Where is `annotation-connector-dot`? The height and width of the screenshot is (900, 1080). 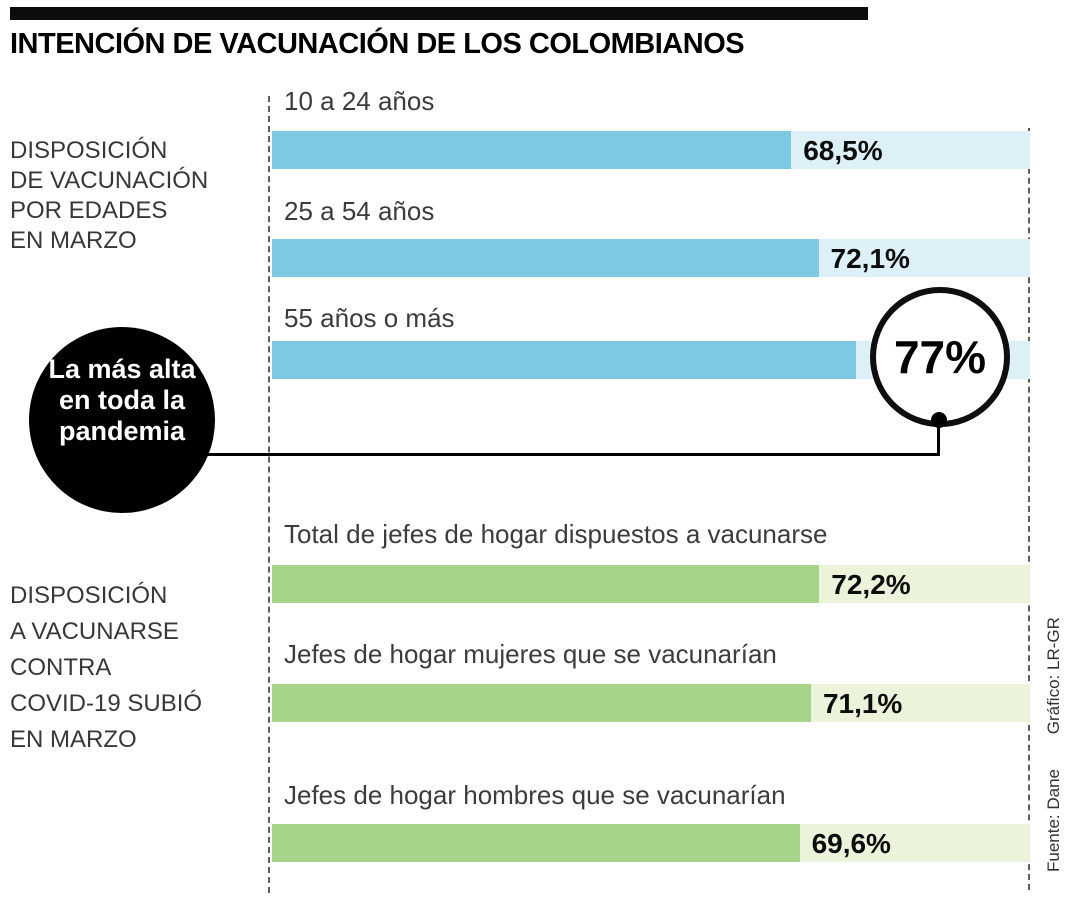 annotation-connector-dot is located at coordinates (939, 420).